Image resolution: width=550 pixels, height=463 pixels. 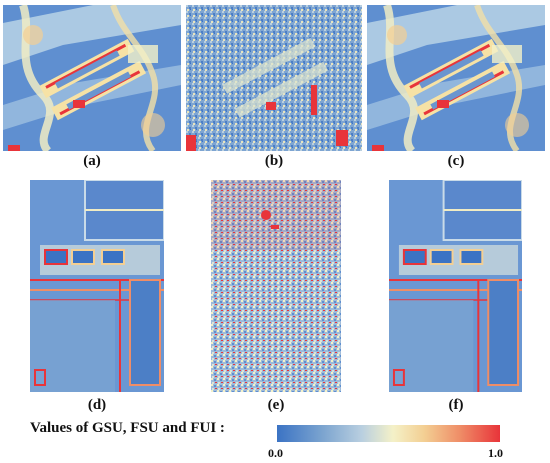 What do you see at coordinates (274, 78) in the screenshot?
I see `panel-b` at bounding box center [274, 78].